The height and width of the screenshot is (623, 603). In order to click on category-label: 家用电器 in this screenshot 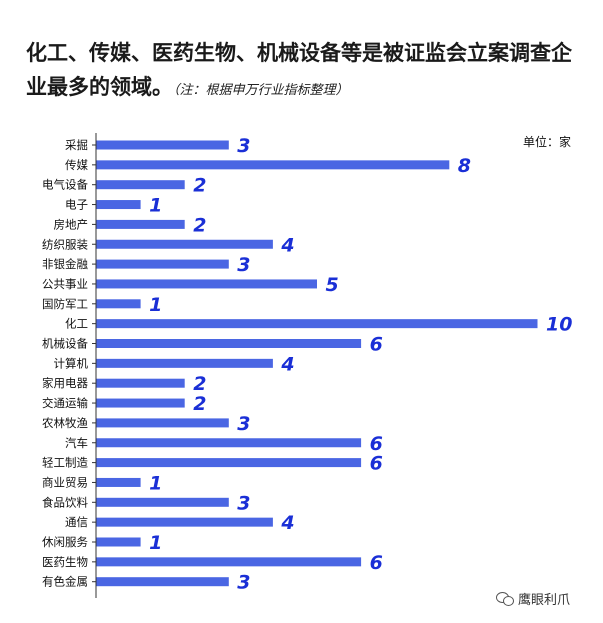, I will do `click(65, 383)`.